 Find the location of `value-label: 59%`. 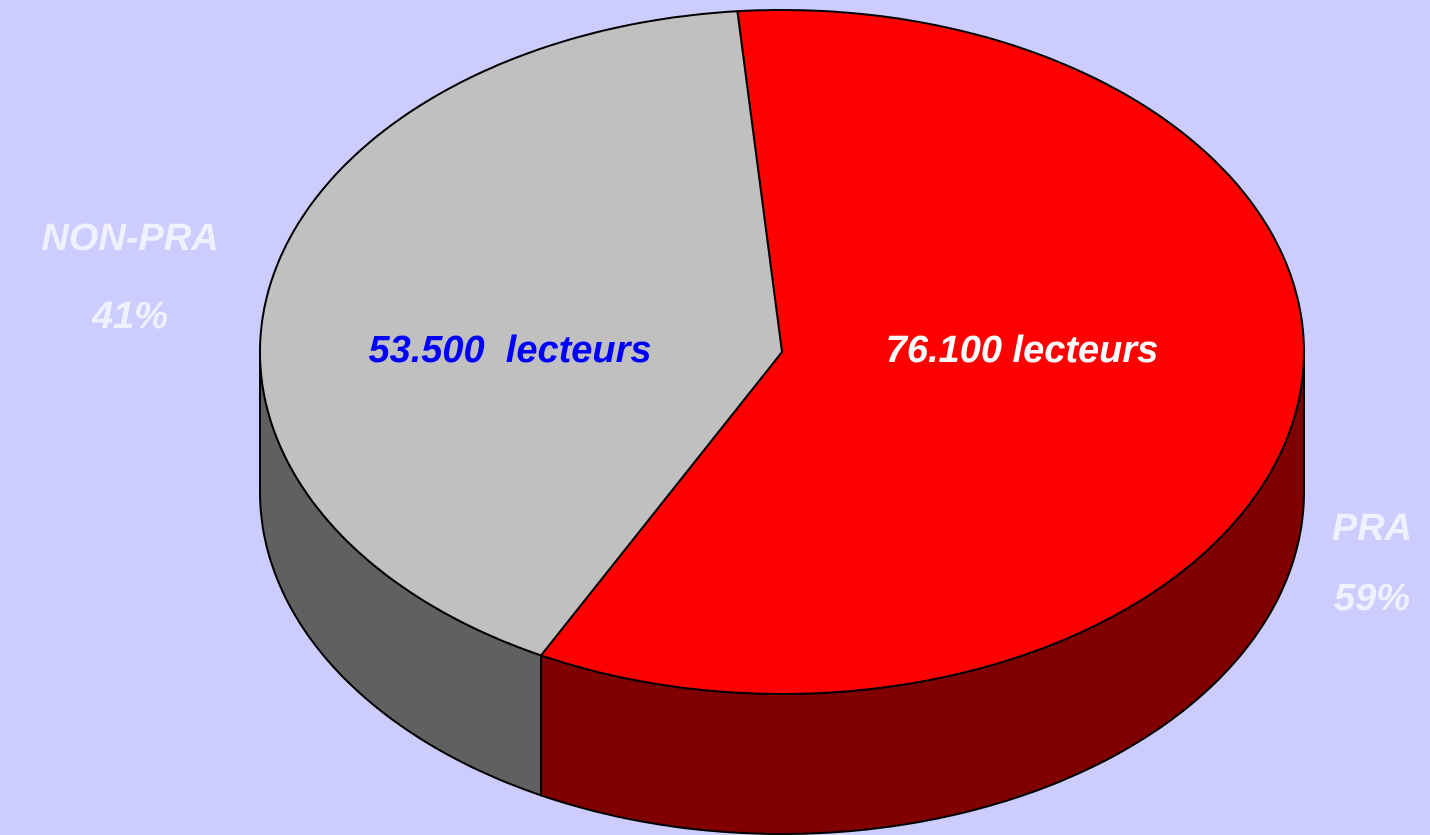

value-label: 59% is located at coordinates (1372, 598).